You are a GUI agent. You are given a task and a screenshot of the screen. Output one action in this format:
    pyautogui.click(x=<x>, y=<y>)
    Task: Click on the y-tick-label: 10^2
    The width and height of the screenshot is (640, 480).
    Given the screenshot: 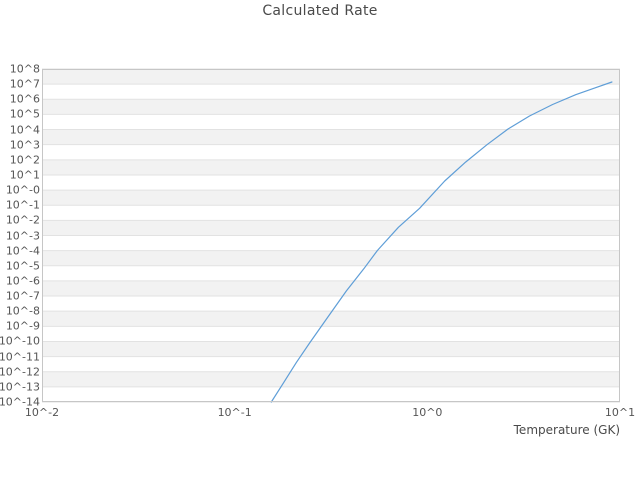 What is the action you would take?
    pyautogui.click(x=24, y=160)
    